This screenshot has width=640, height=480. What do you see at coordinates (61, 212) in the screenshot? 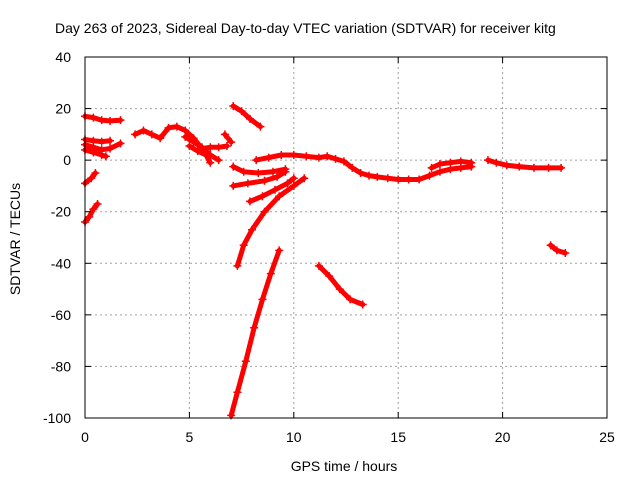
I see `y-tick-label: -20` at bounding box center [61, 212].